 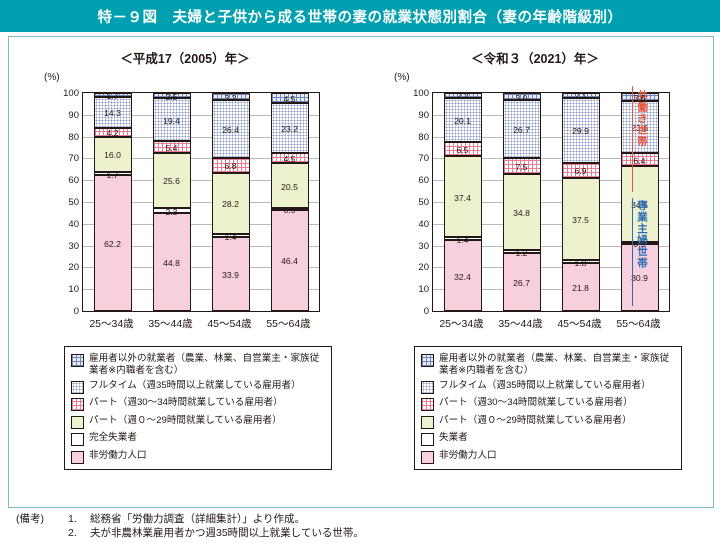 What do you see at coordinates (426, 311) in the screenshot?
I see `y-axis-tick-label: 0` at bounding box center [426, 311].